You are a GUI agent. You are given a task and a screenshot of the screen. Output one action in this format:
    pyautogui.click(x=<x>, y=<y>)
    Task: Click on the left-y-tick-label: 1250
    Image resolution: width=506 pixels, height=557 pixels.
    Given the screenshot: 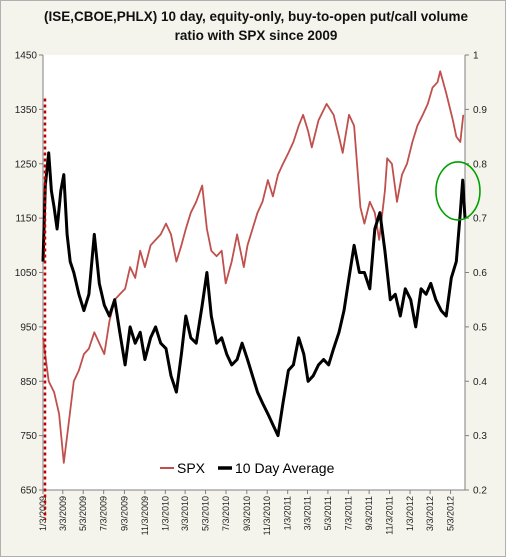 What is the action you would take?
    pyautogui.click(x=26, y=164)
    